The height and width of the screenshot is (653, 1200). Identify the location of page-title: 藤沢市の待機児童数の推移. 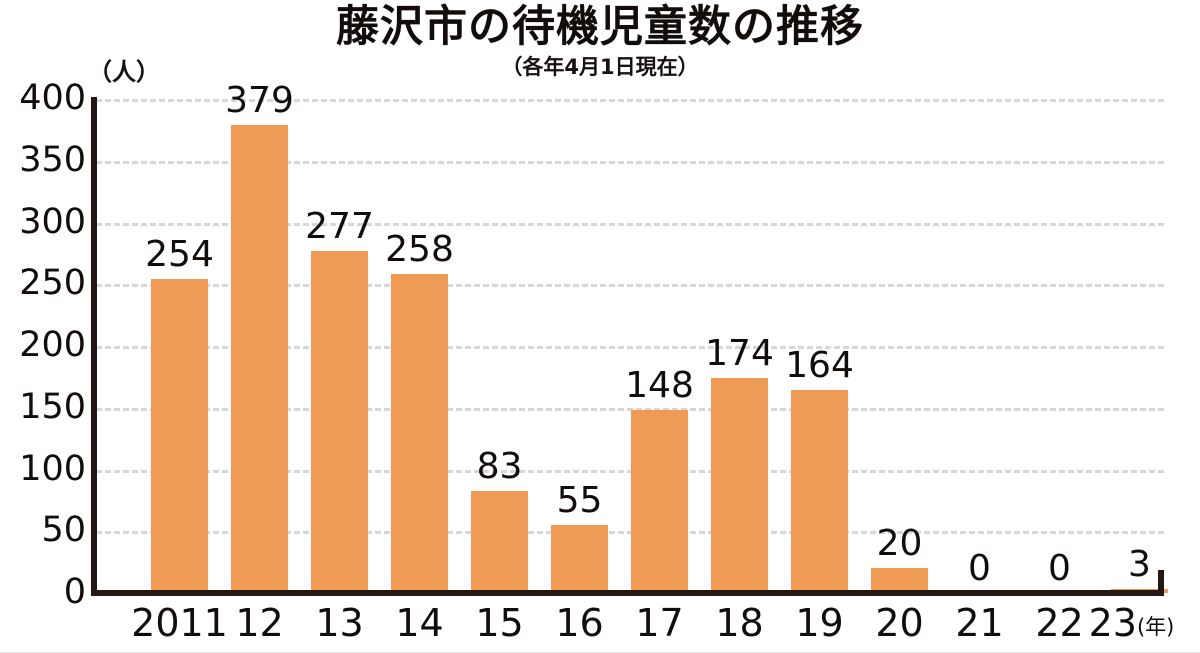
(600, 27).